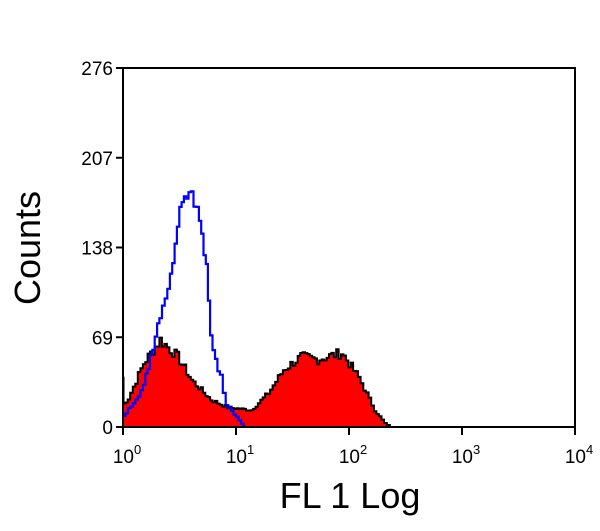  I want to click on y-axis-label: Counts, so click(27, 248).